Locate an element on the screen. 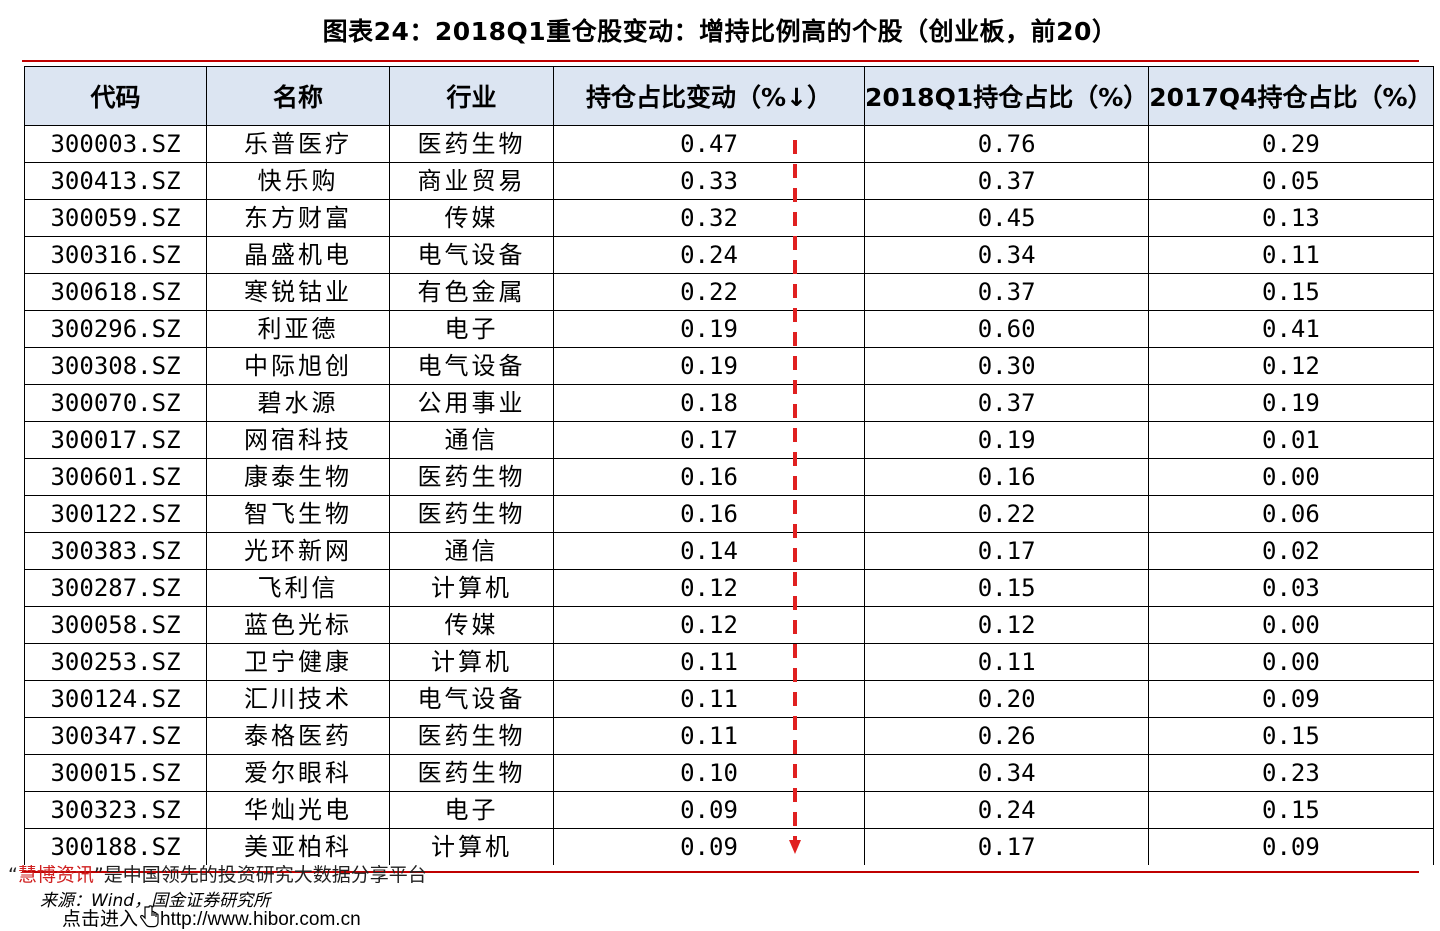 The image size is (1440, 931). table-row: 300316.SZ 晶盛机电 电气设备 0.24 0.34 0.11 is located at coordinates (729, 255).